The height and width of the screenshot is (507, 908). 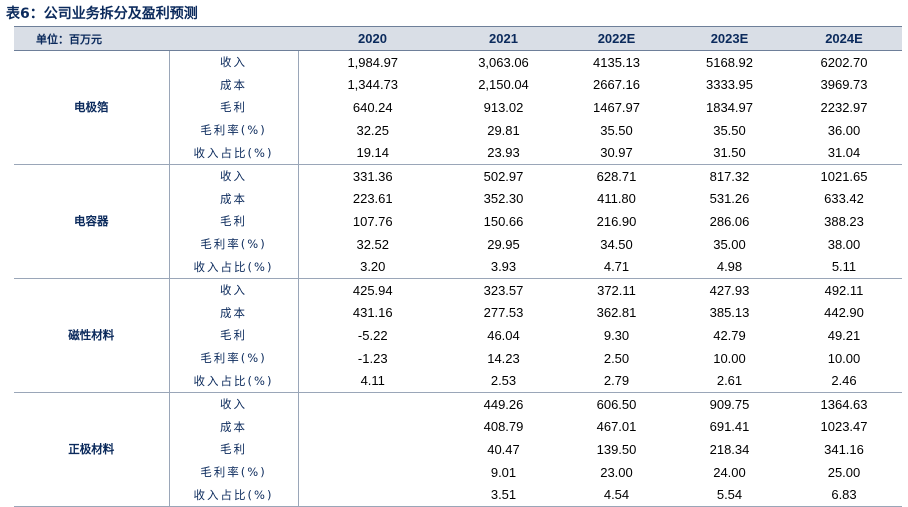 What do you see at coordinates (503, 495) in the screenshot?
I see `value-cell: 3.51` at bounding box center [503, 495].